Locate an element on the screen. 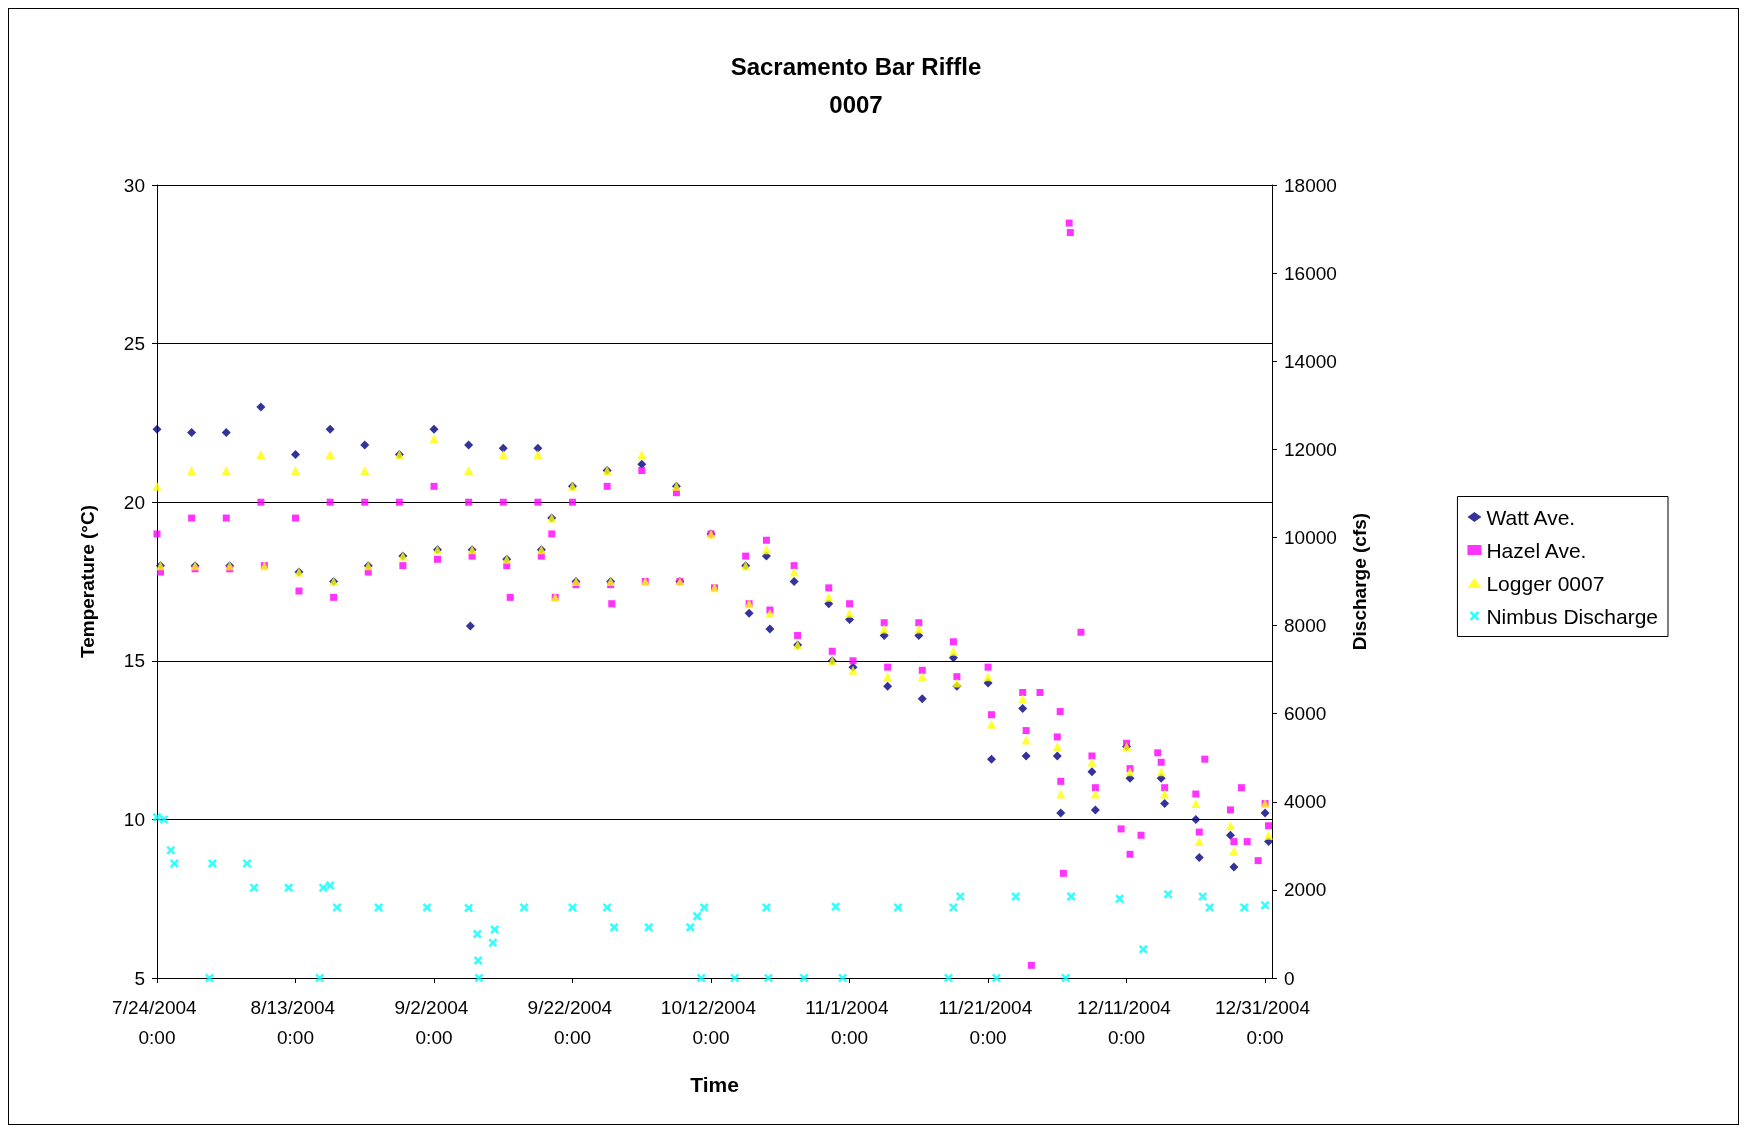 The height and width of the screenshot is (1133, 1747). x-tick-label: 9/2/2004 0:00 is located at coordinates (434, 1022).